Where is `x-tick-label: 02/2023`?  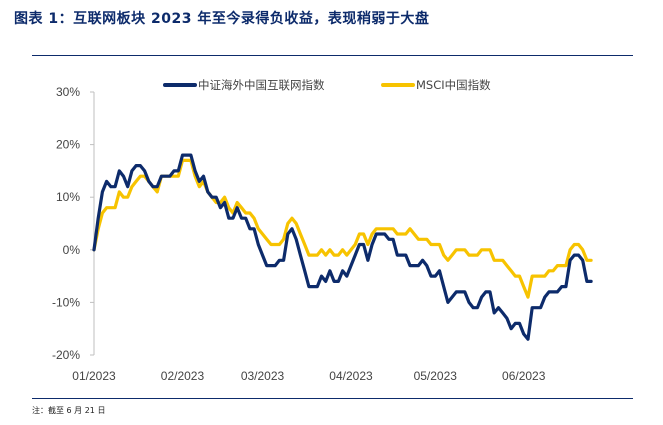
x-tick-label: 02/2023 is located at coordinates (183, 376).